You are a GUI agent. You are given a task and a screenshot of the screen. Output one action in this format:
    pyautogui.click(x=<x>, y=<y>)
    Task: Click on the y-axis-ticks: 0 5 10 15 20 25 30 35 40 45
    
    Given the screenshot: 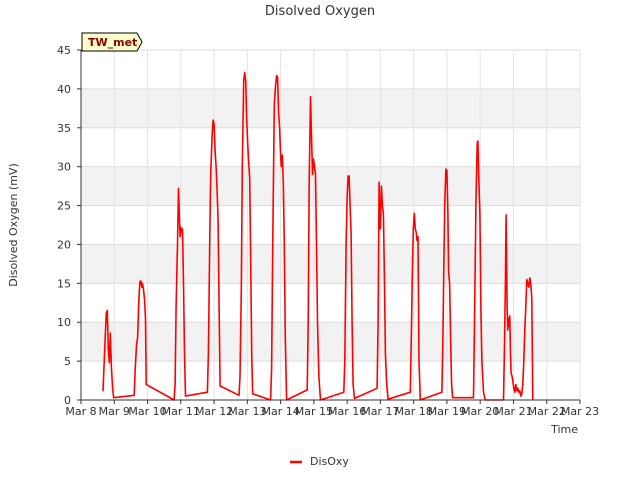 What is the action you would take?
    pyautogui.click(x=69, y=225)
    